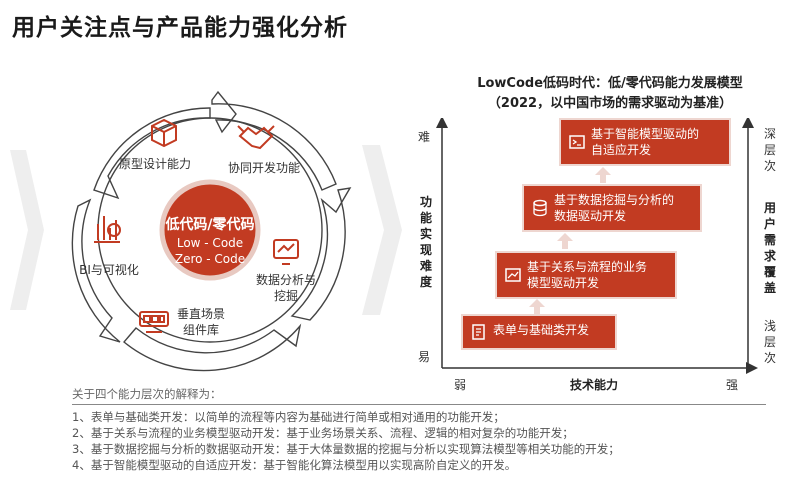 This screenshot has width=804, height=496. I want to click on level-4-line2: 自适应开发, so click(621, 150).